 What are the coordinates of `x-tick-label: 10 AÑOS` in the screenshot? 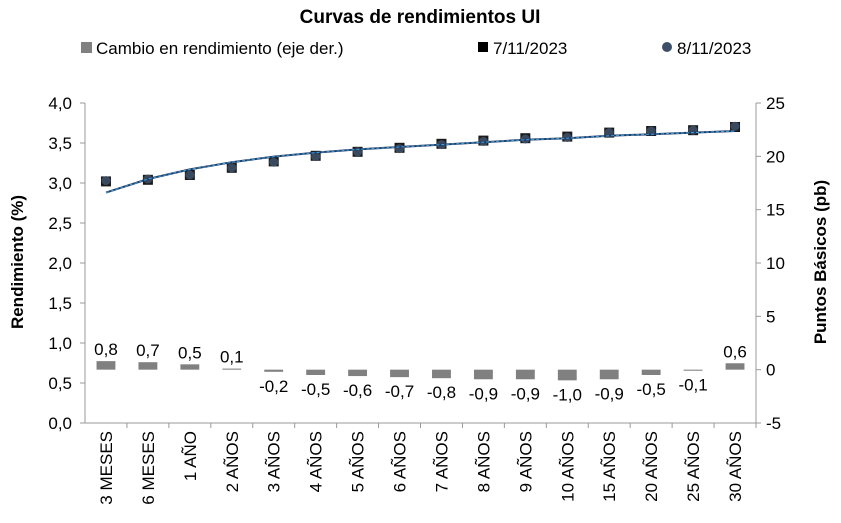 It's located at (567, 466).